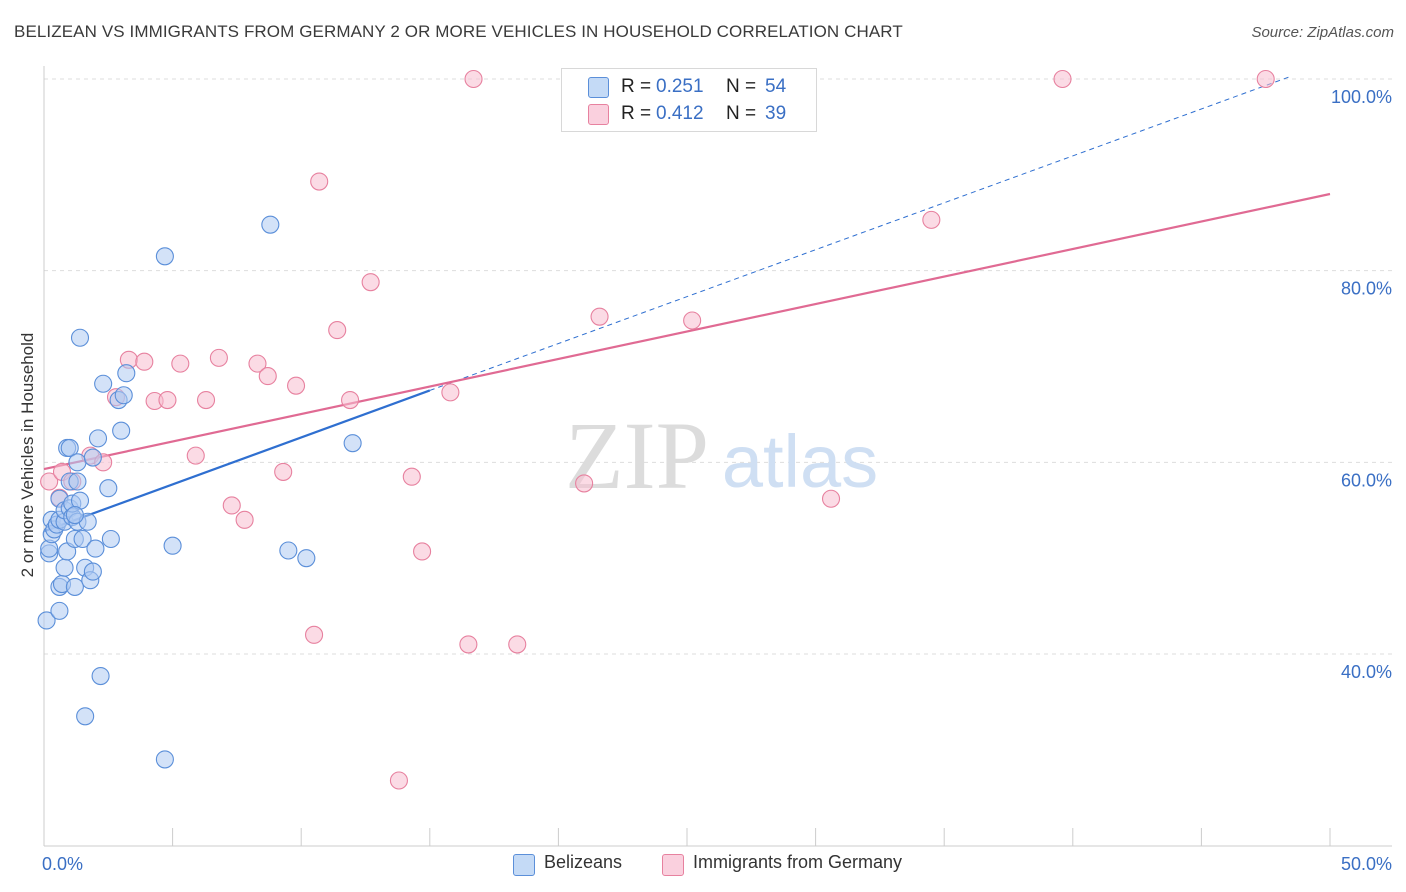 This screenshot has width=1406, height=892. Describe the element at coordinates (1366, 289) in the screenshot. I see `y-tick-label: 80.0%` at that location.